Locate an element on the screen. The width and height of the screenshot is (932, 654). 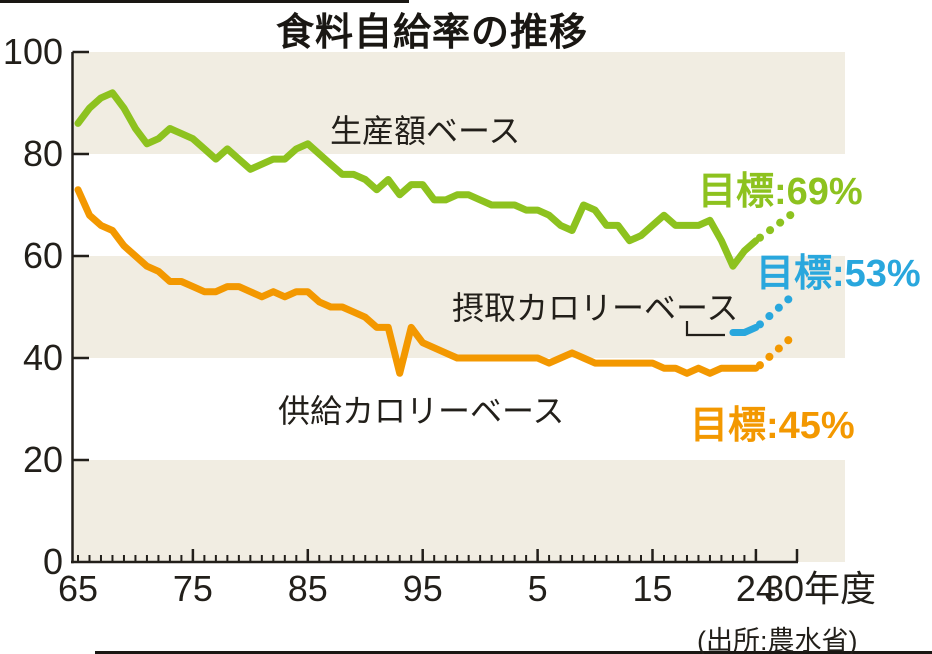
page-crop-edge-bottom is located at coordinates (513, 652).